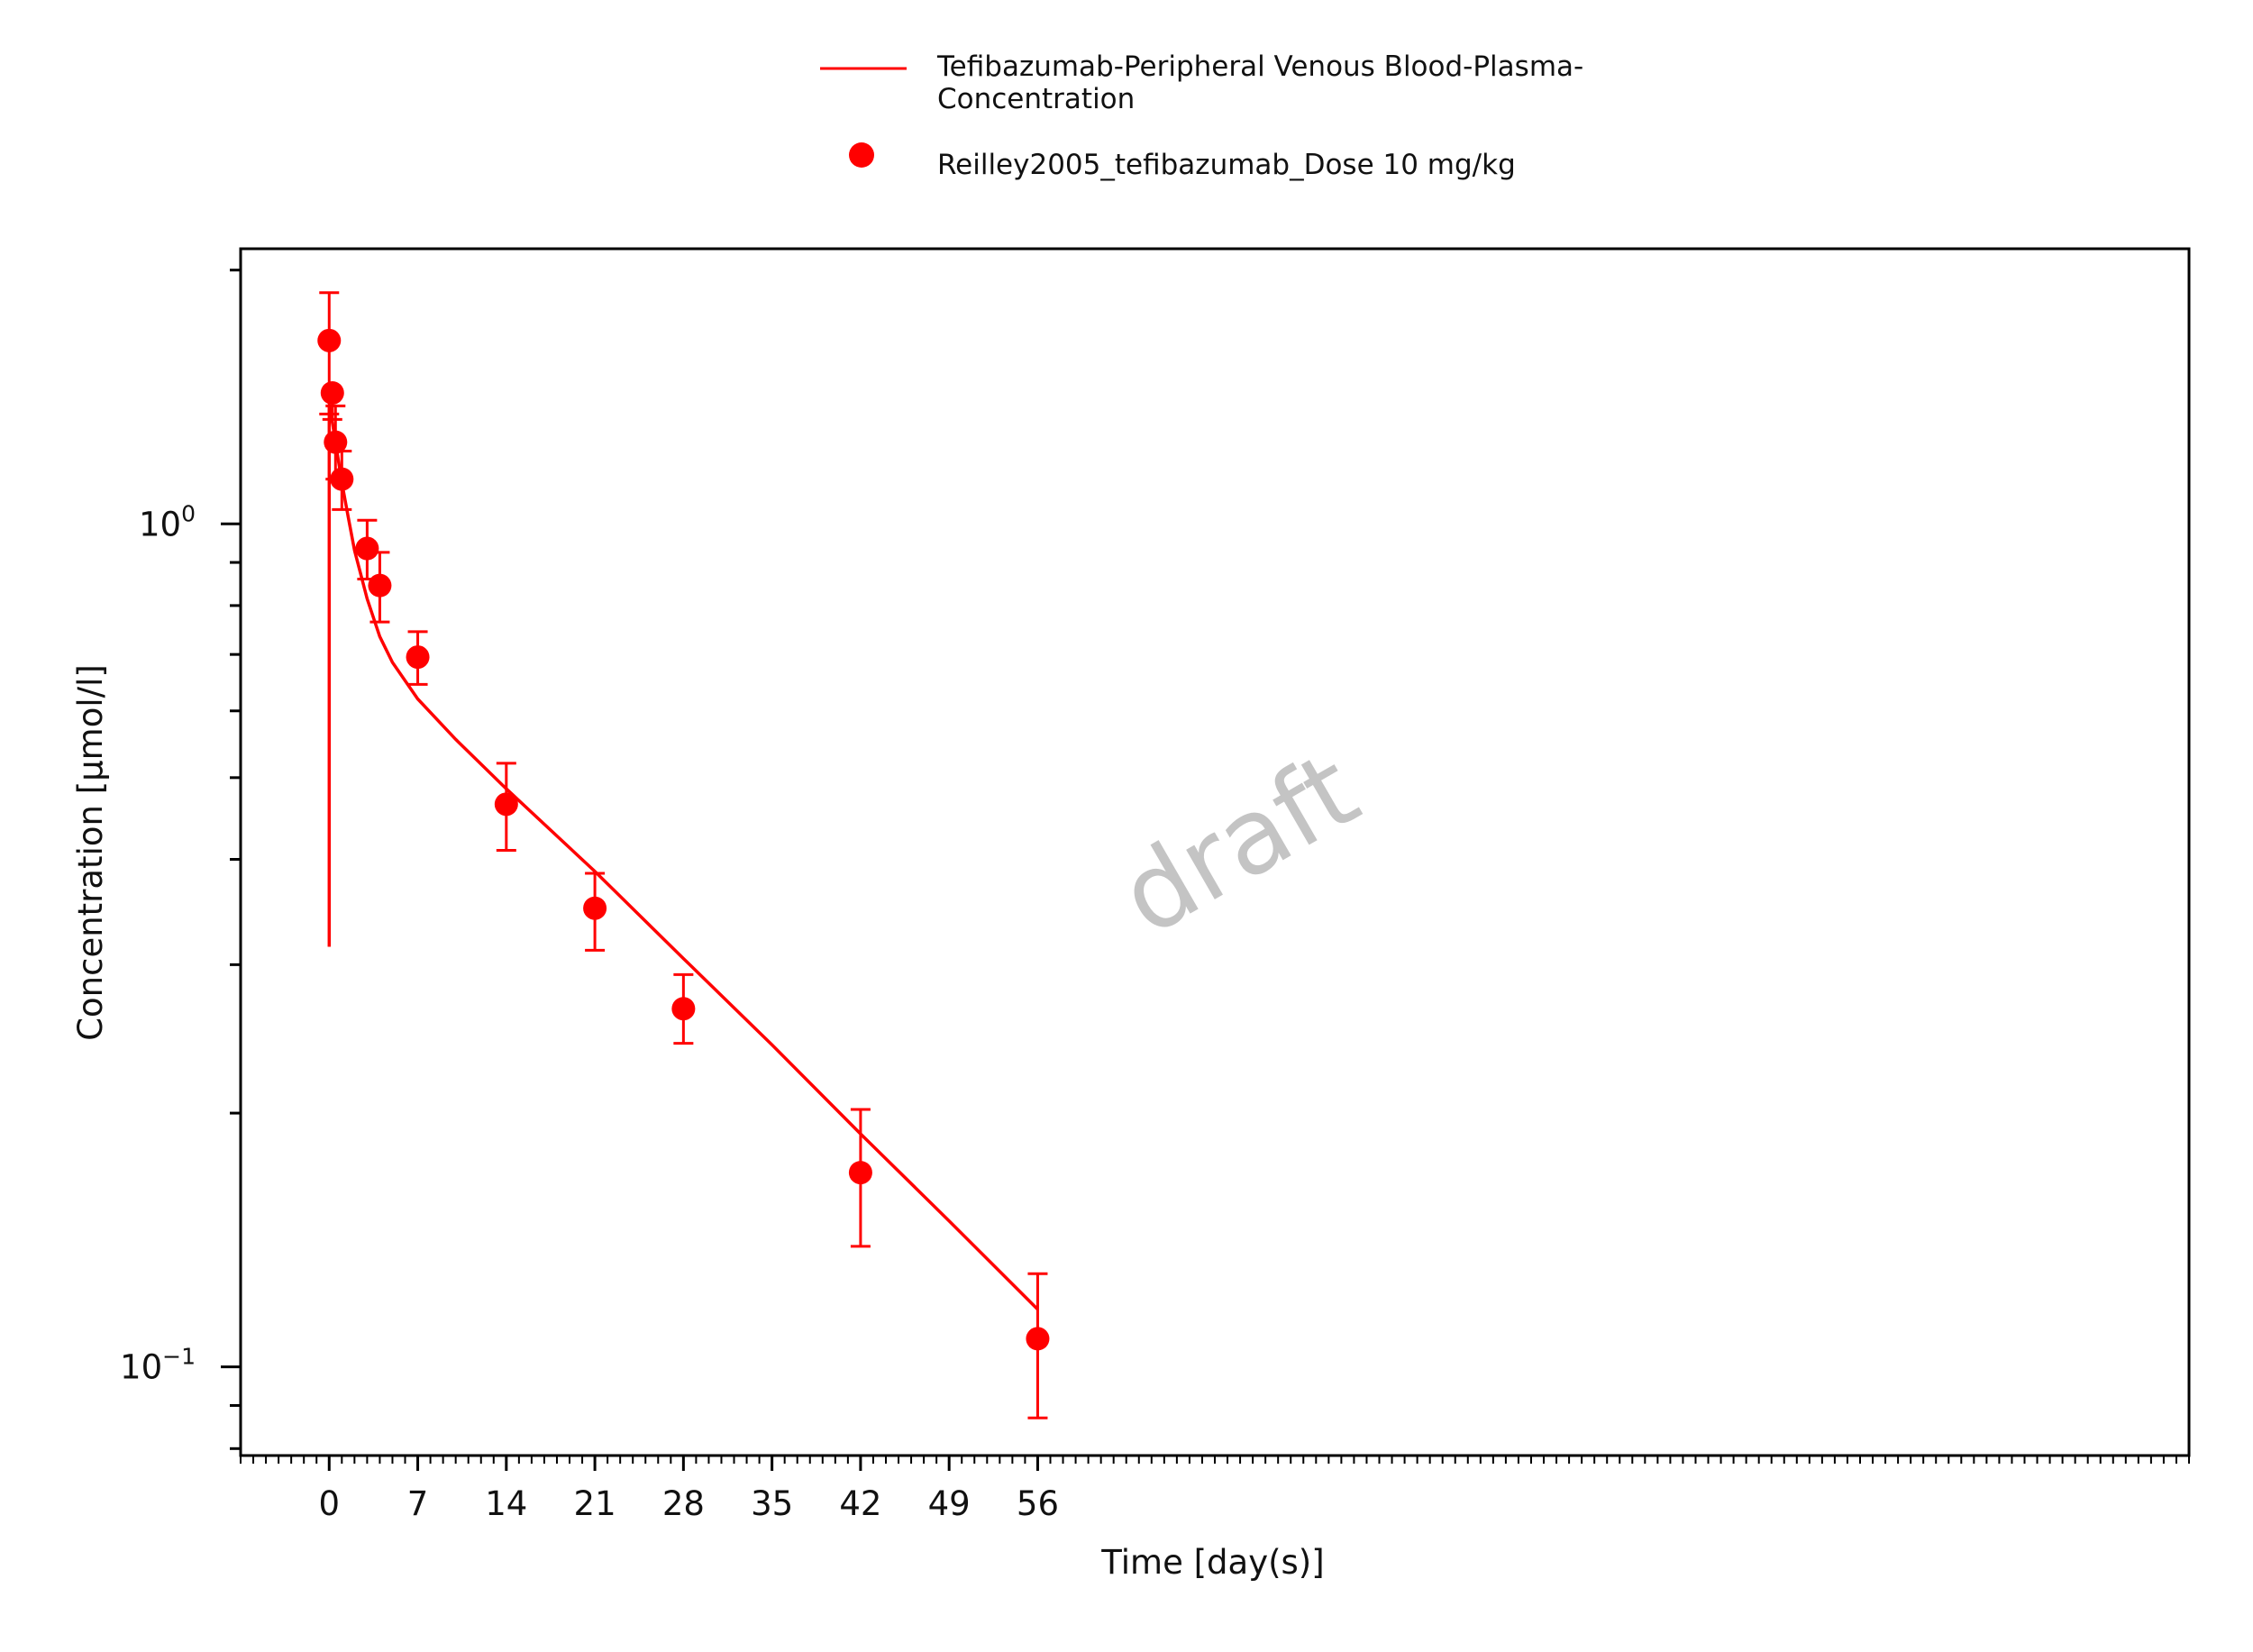  I want to click on x-tick-label: 21, so click(595, 1503).